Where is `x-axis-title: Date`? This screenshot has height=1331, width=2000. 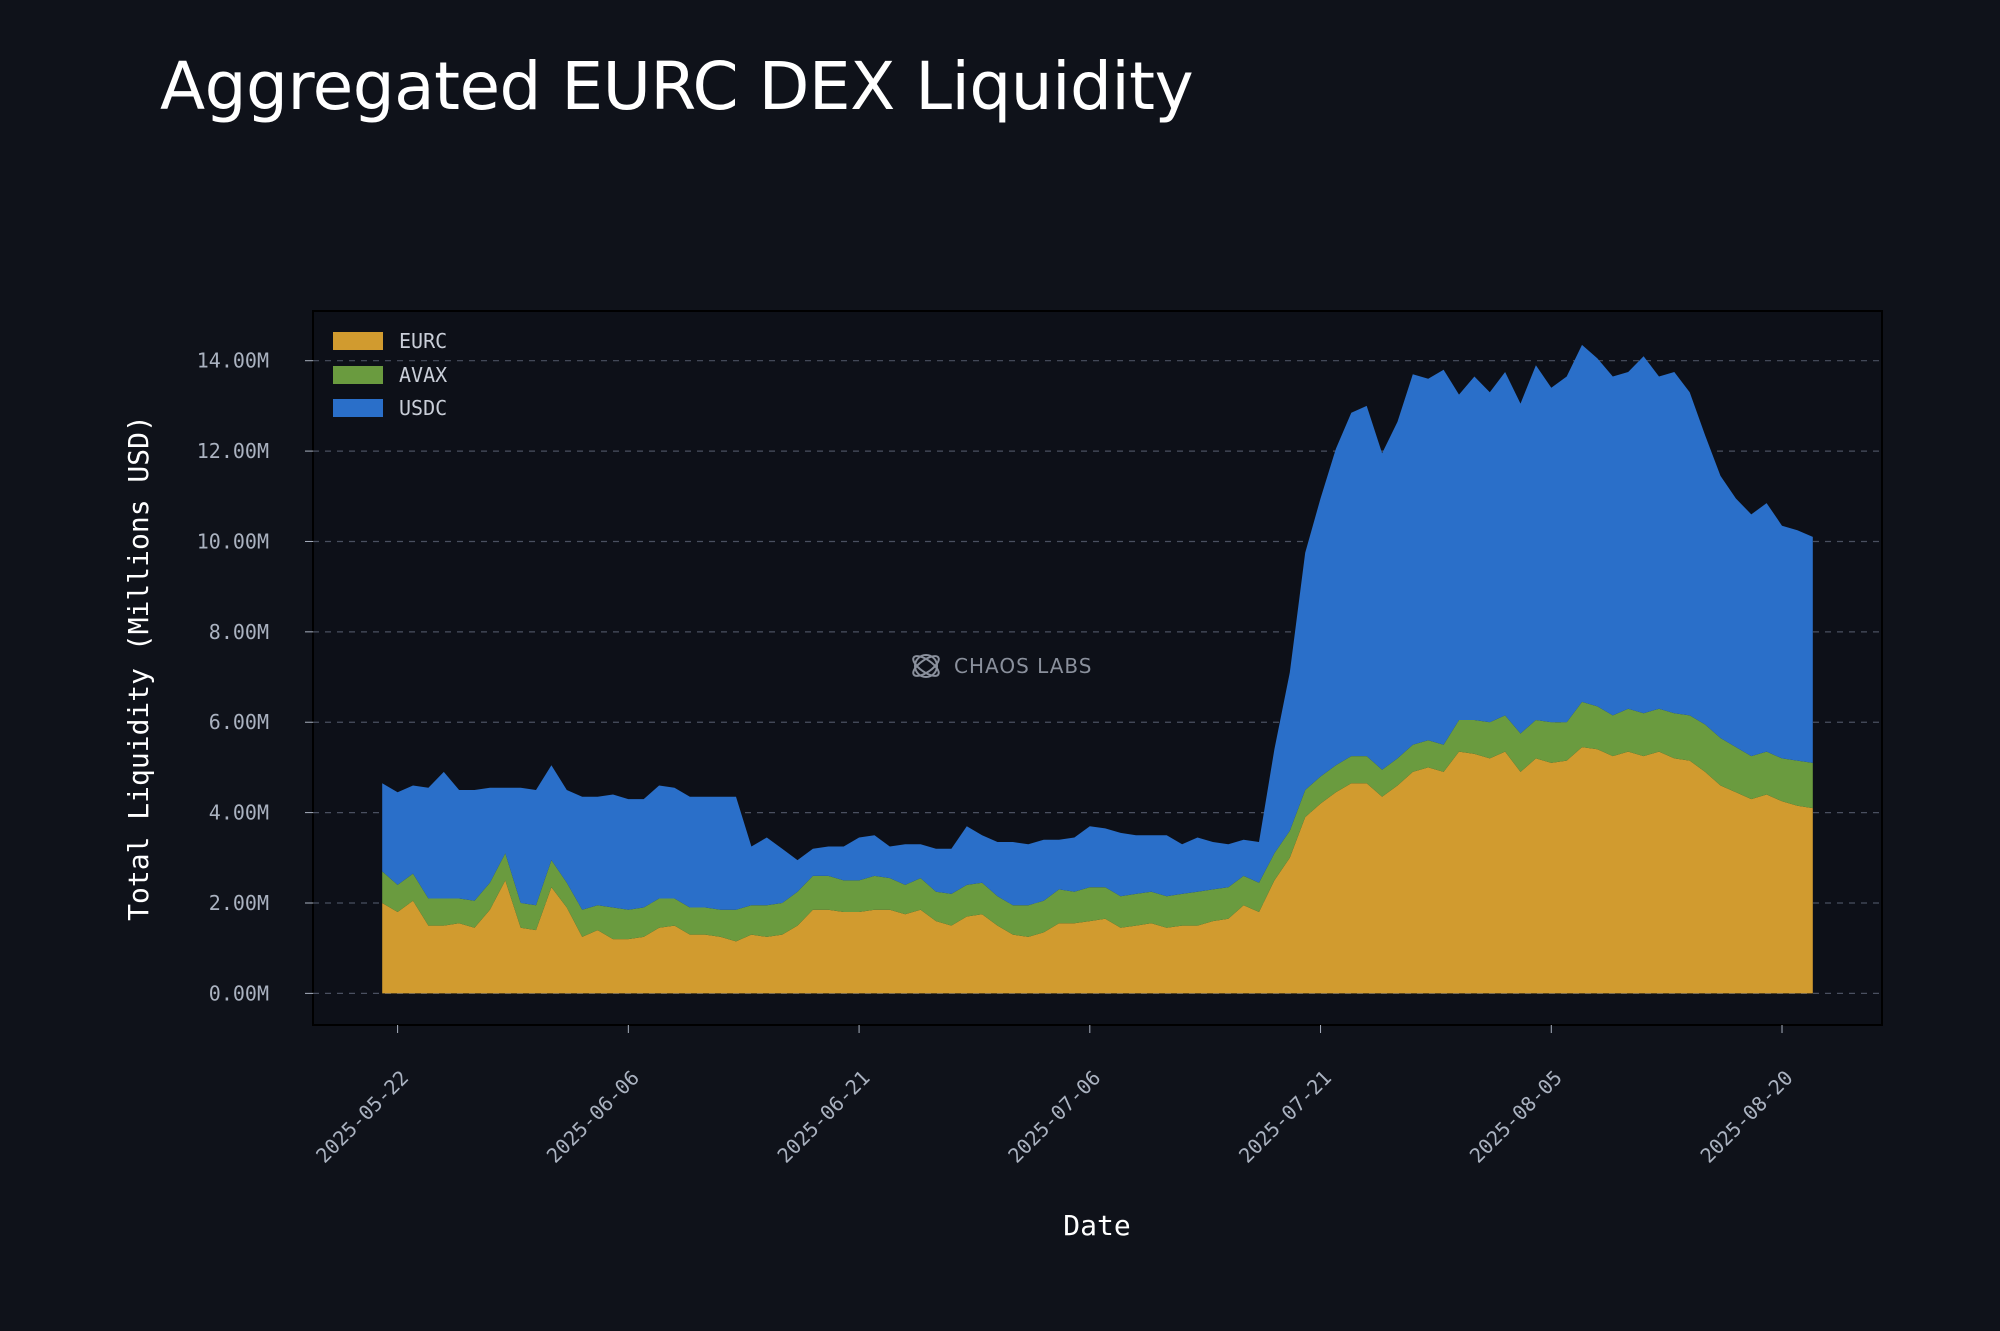
x-axis-title: Date is located at coordinates (1096, 1225).